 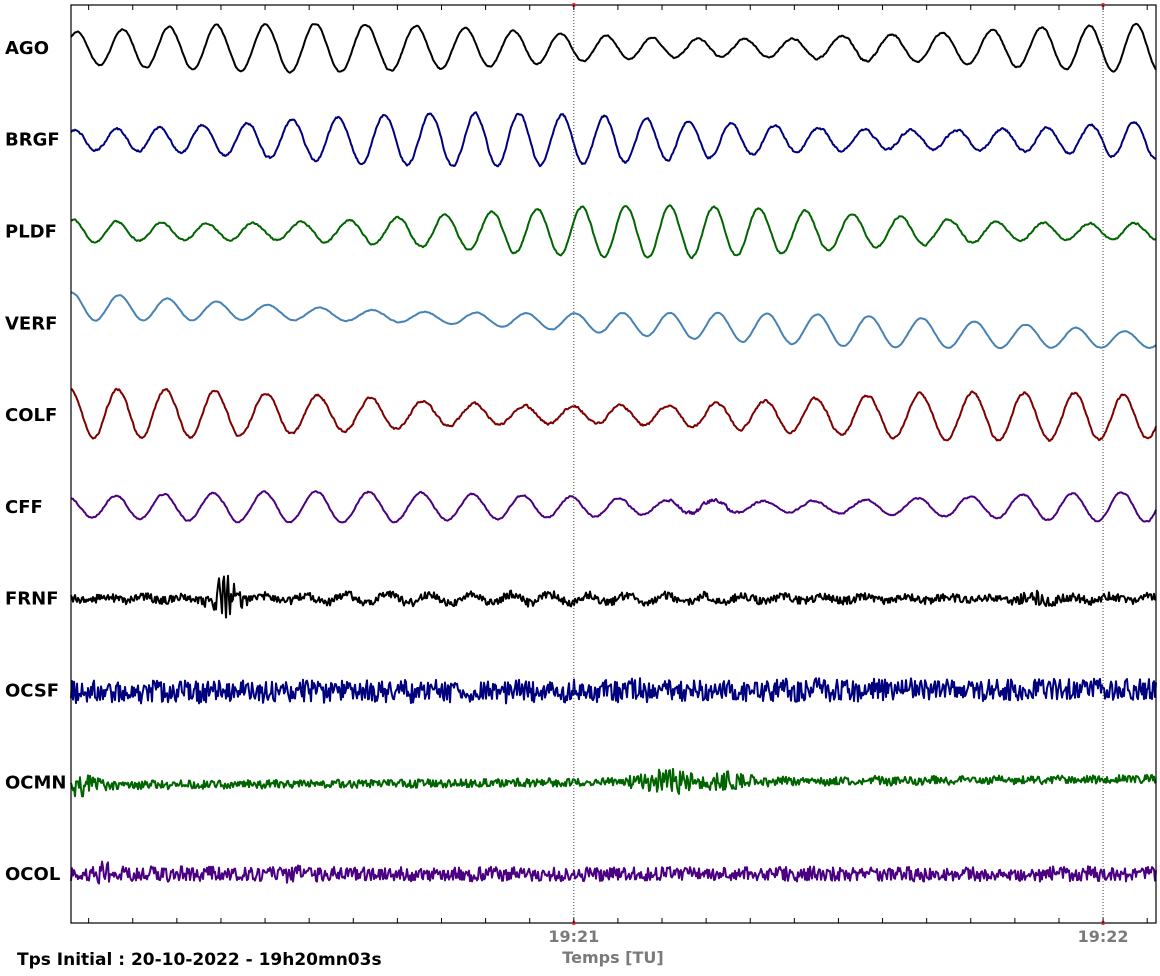 I want to click on trace-colf, so click(x=614, y=414).